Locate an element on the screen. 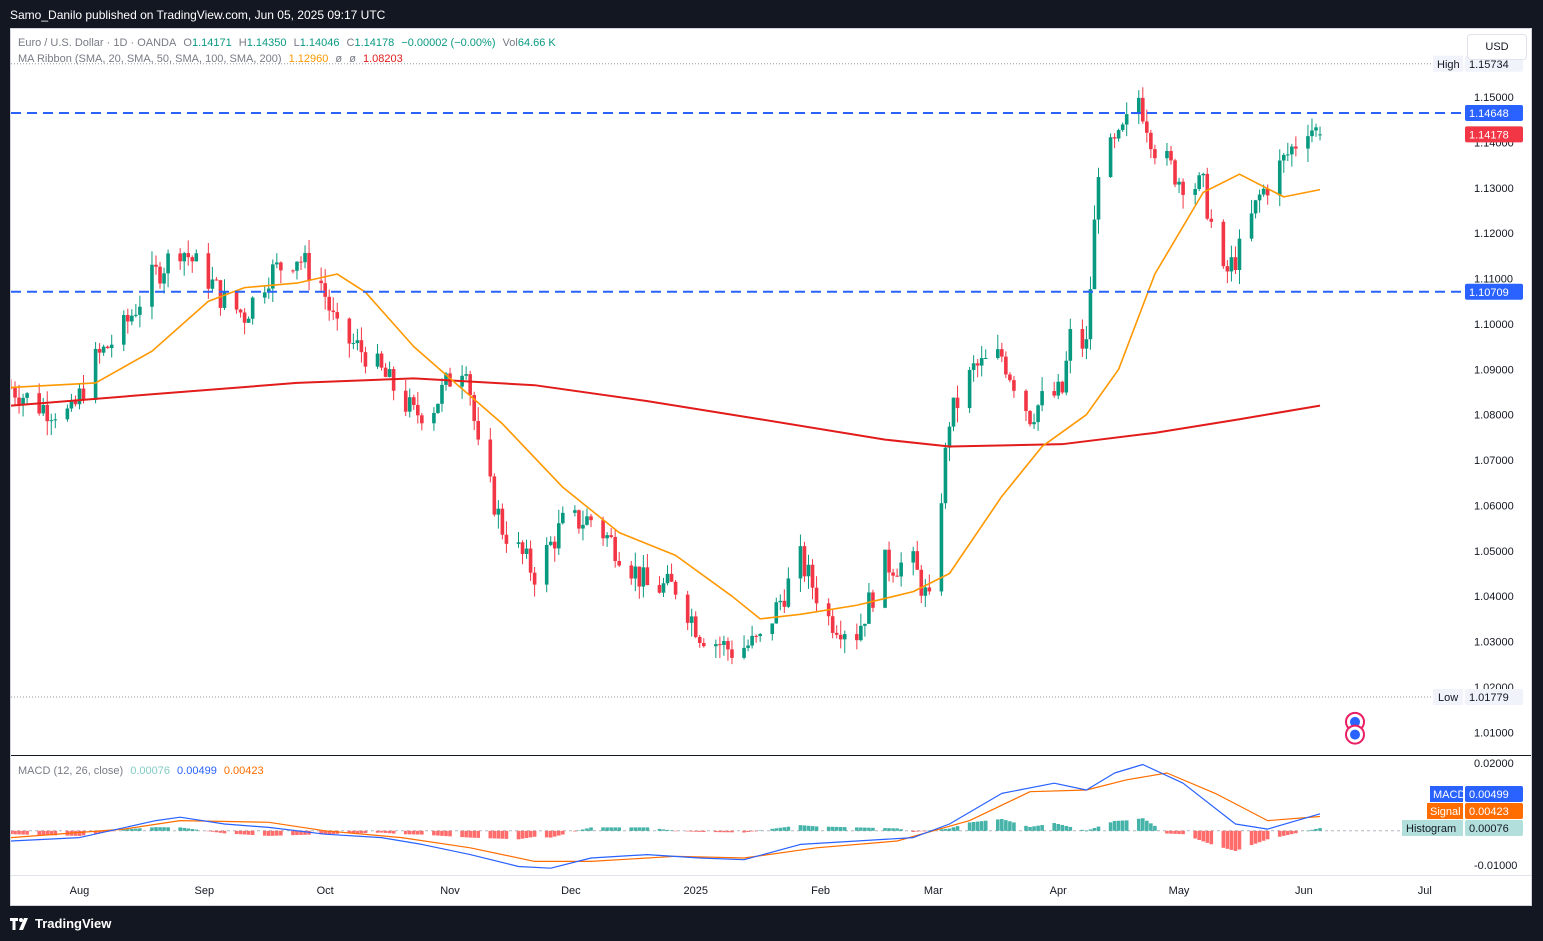 Image resolution: width=1543 pixels, height=941 pixels. symbol-label: Euro / U.S. Dollar · 1D · OANDA is located at coordinates (97, 43).